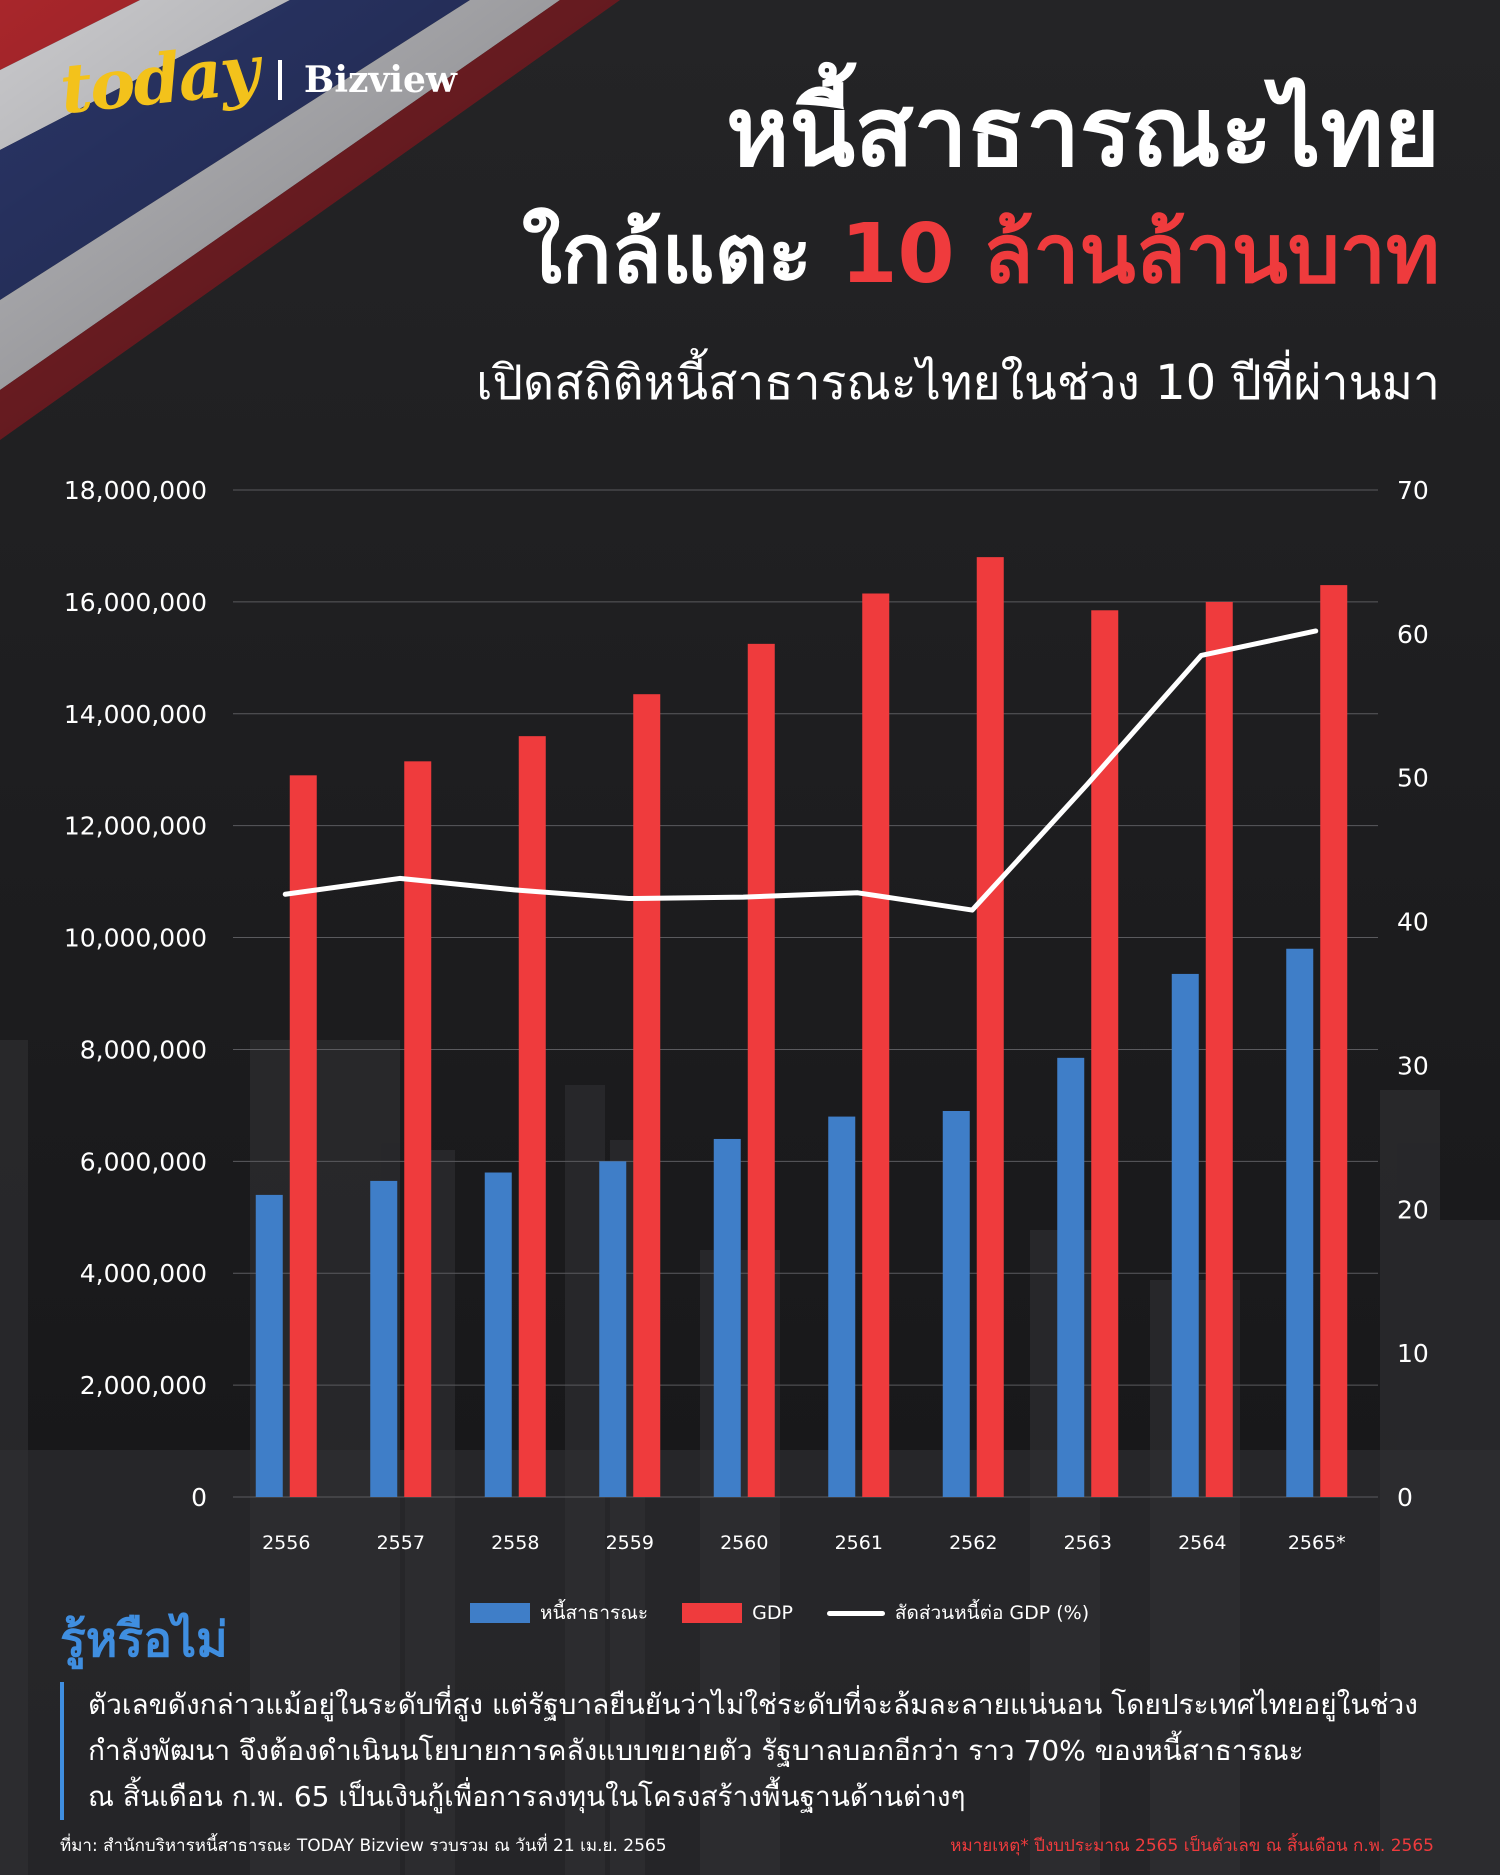 Image resolution: width=1500 pixels, height=1875 pixels. What do you see at coordinates (199, 1497) in the screenshot?
I see `y-tick-label-left: 0` at bounding box center [199, 1497].